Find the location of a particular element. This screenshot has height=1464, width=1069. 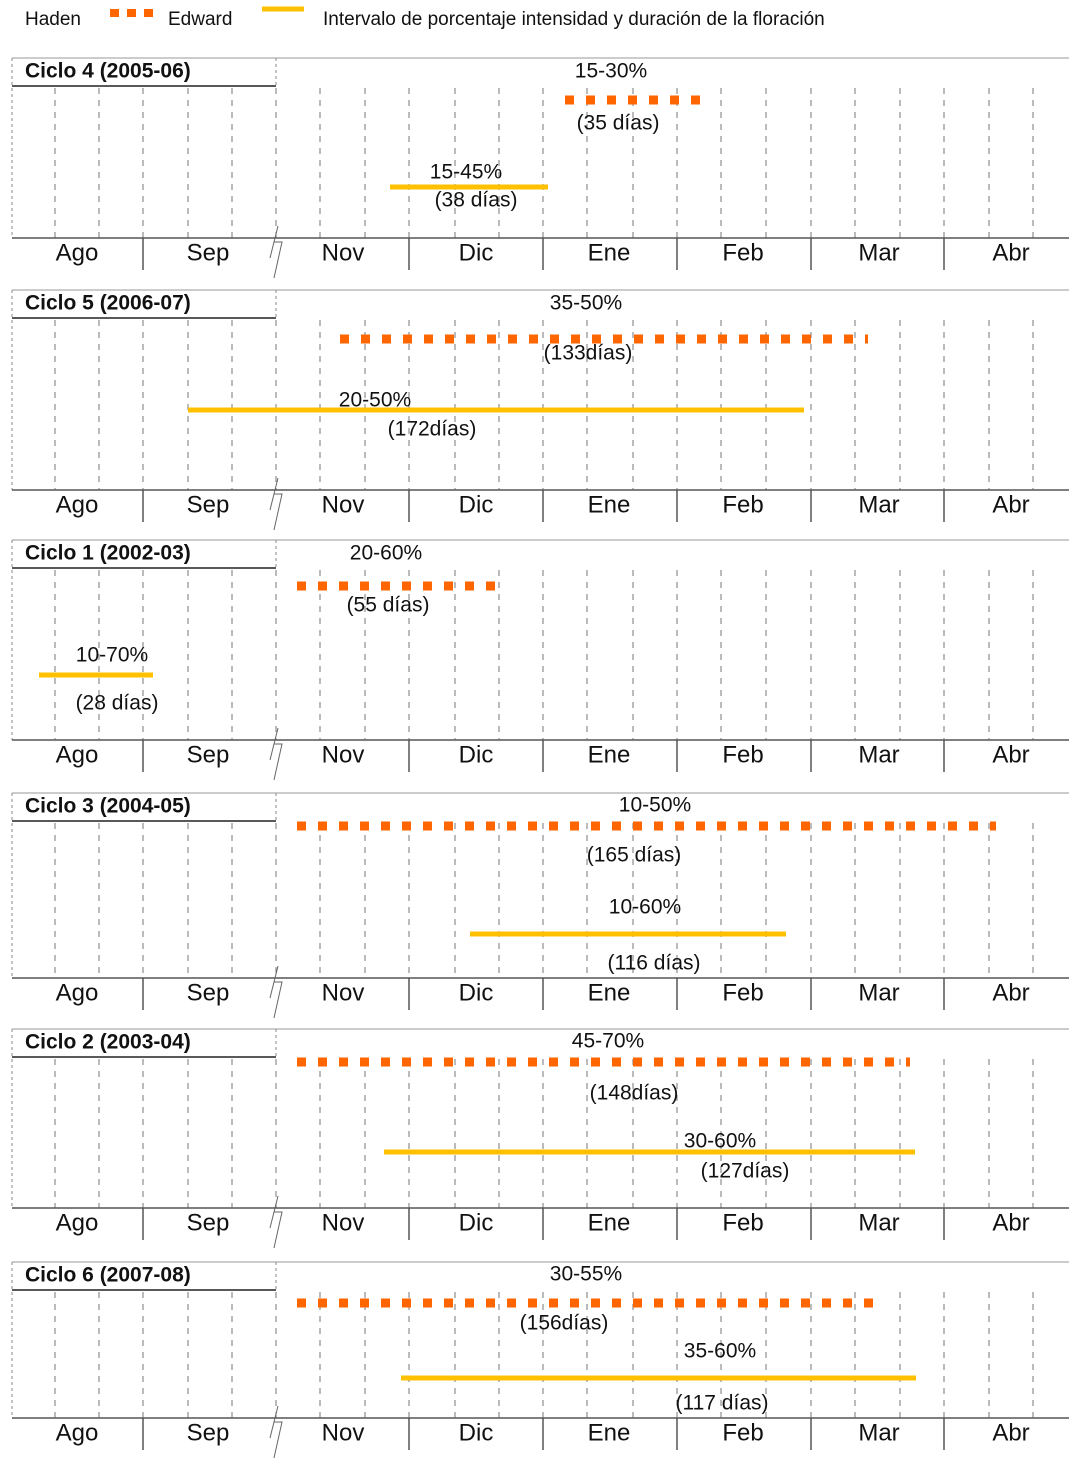

panel-title: Ciclo 4 (2005-06) is located at coordinates (108, 71).